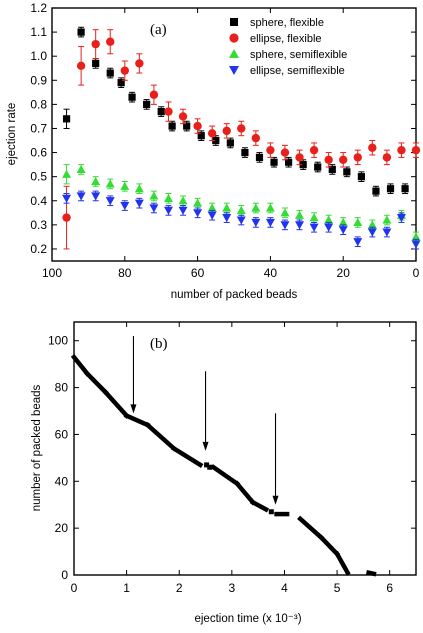 The width and height of the screenshot is (423, 633). I want to click on panel-b-arrows, so click(204, 420).